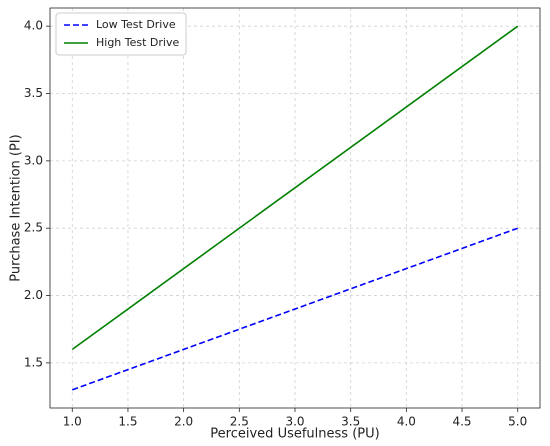 The image size is (550, 446). I want to click on y-tick-label: 3.5, so click(33, 93).